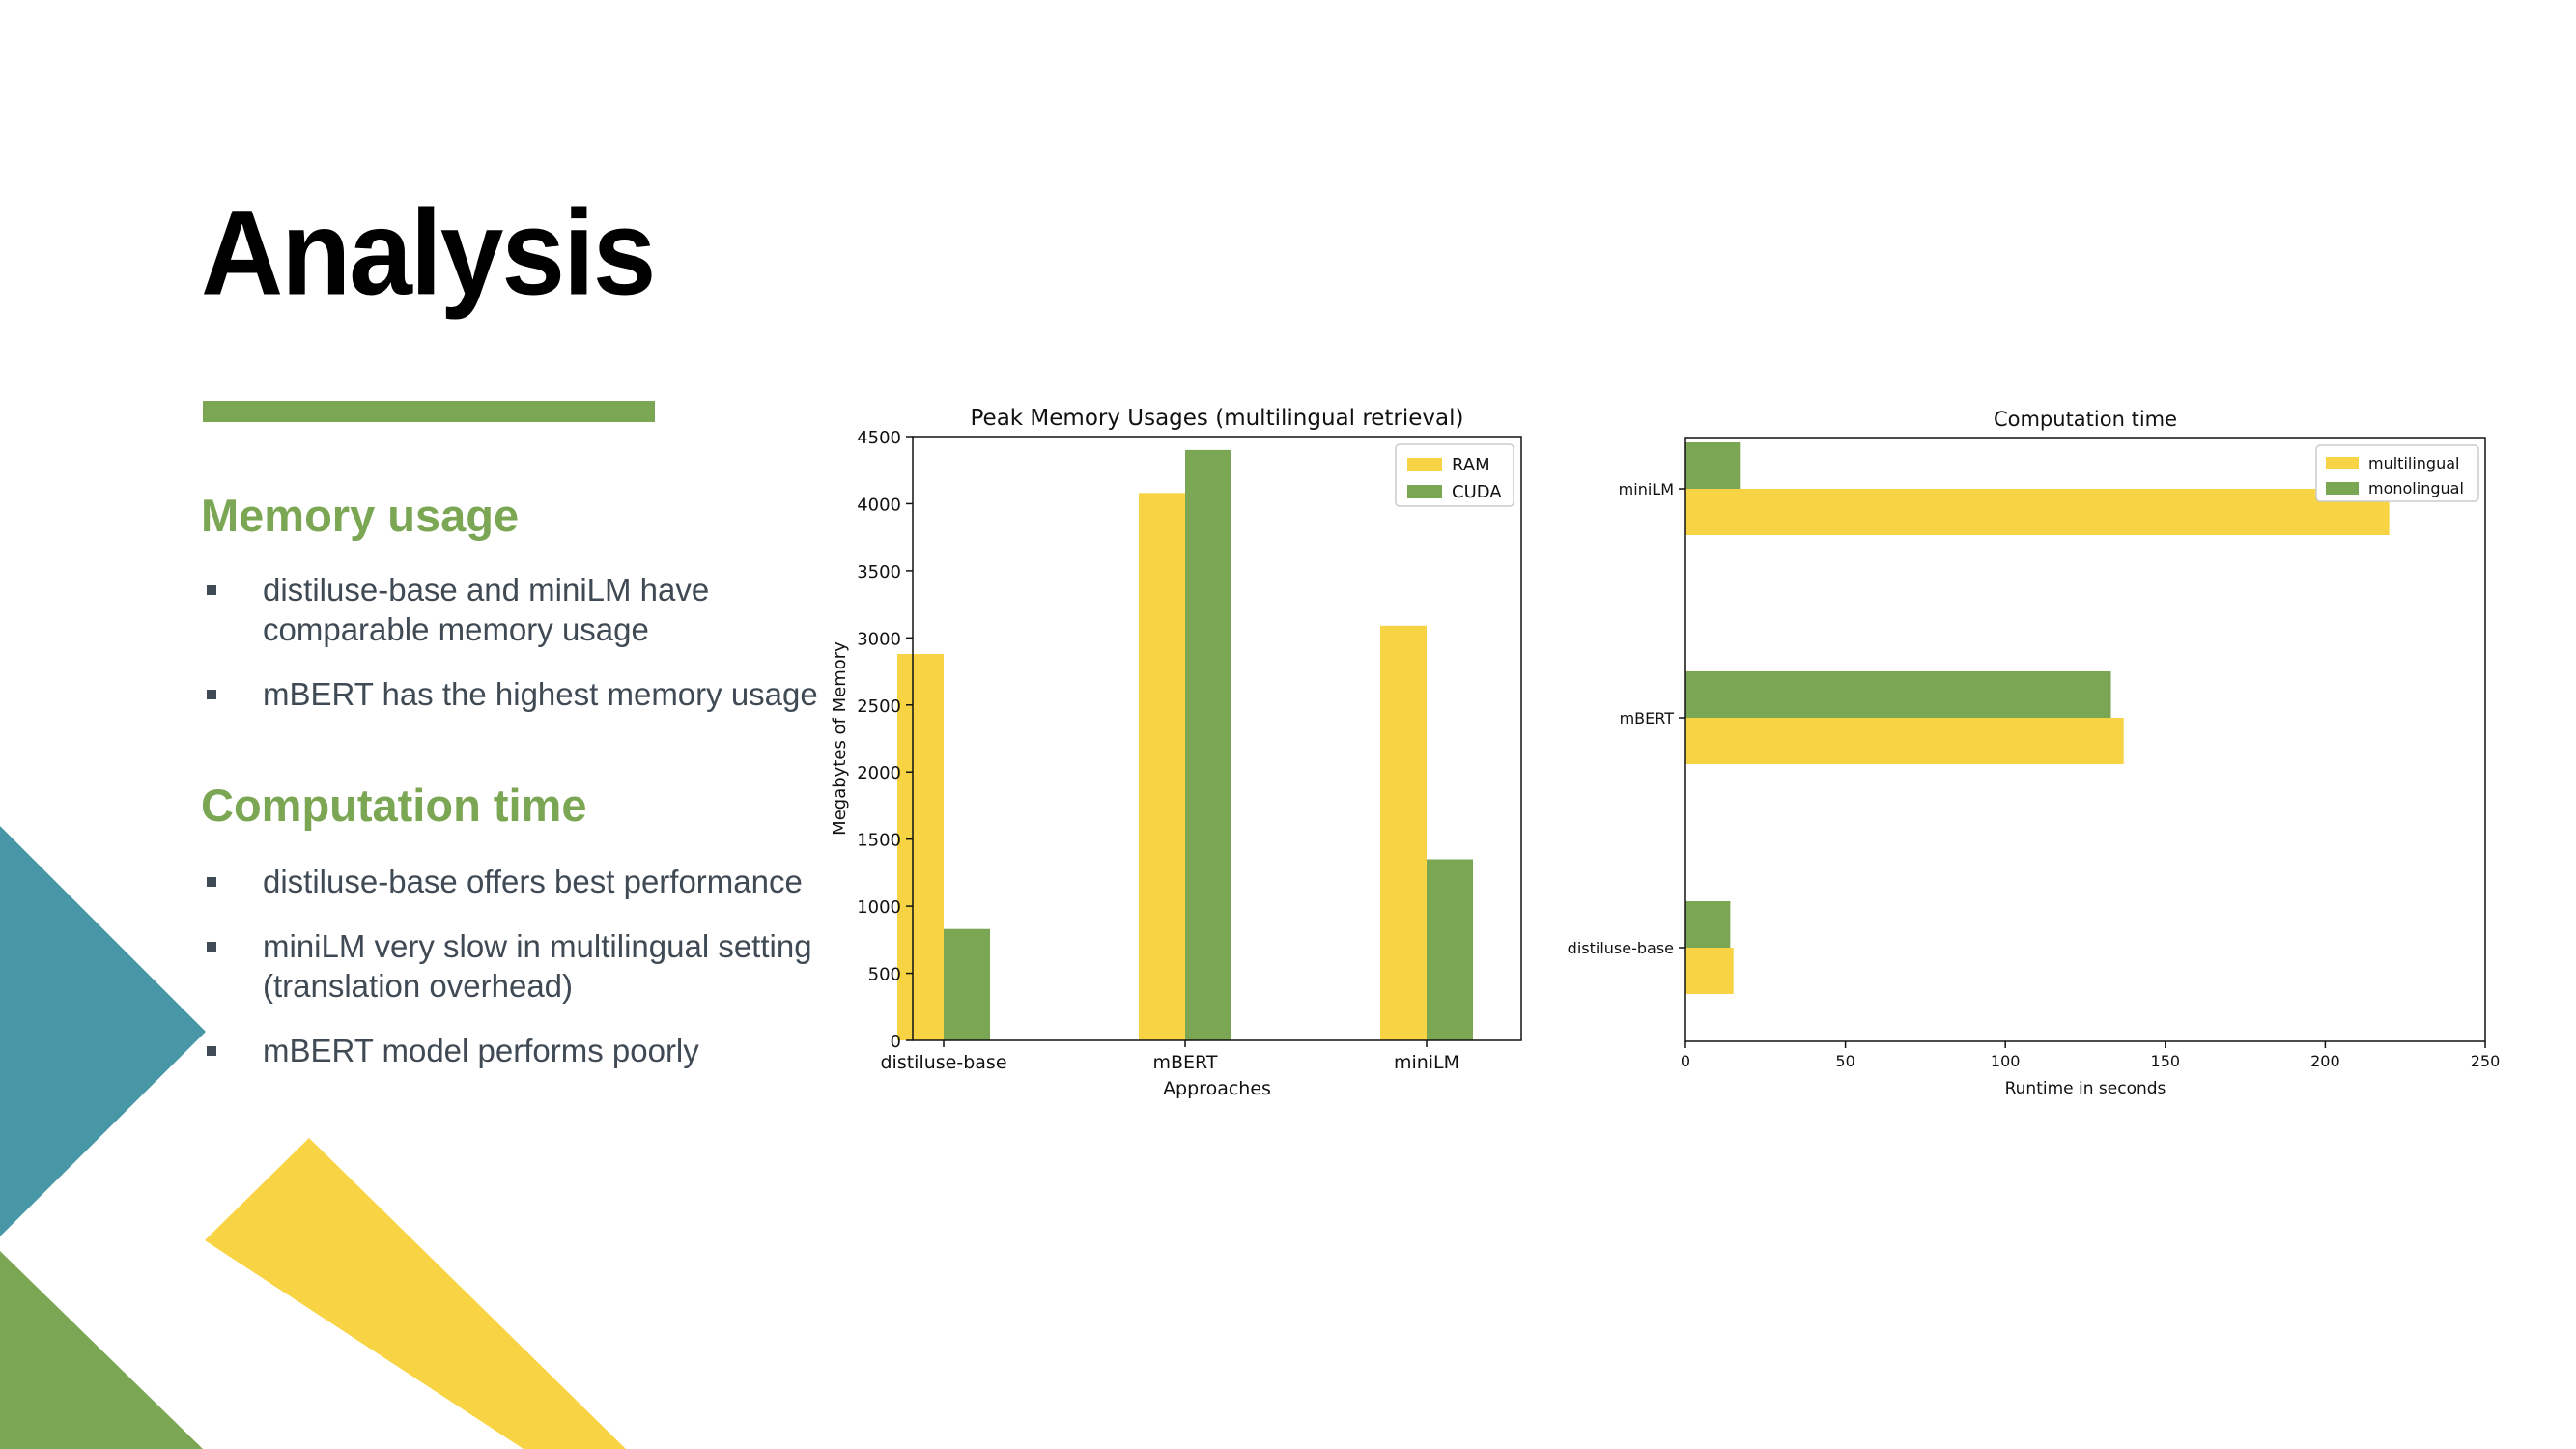  Describe the element at coordinates (1426, 1062) in the screenshot. I see `x-tick-label: miniLM` at that location.